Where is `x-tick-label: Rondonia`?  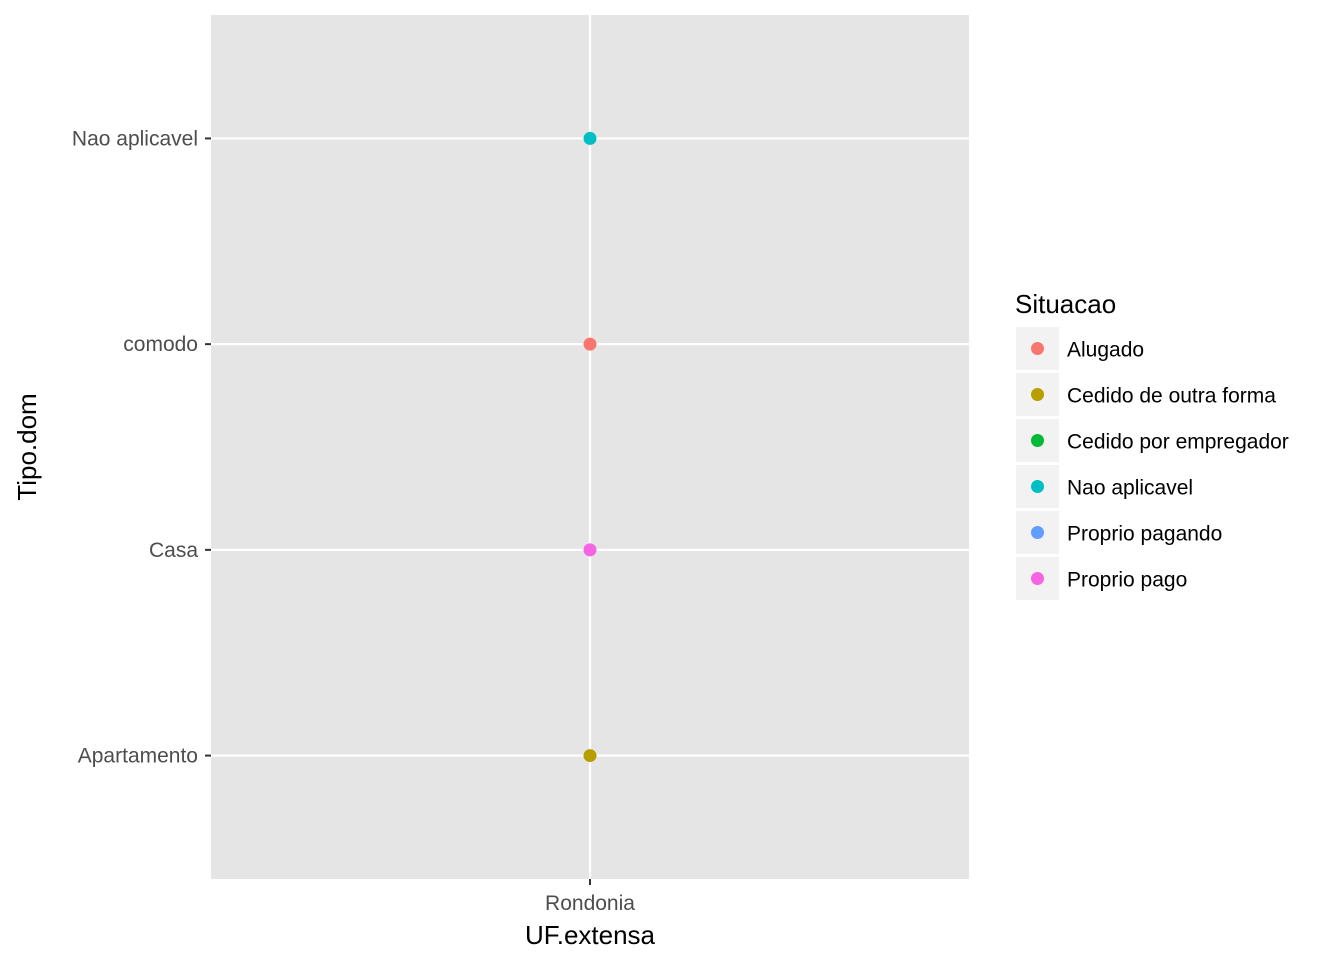
x-tick-label: Rondonia is located at coordinates (590, 903).